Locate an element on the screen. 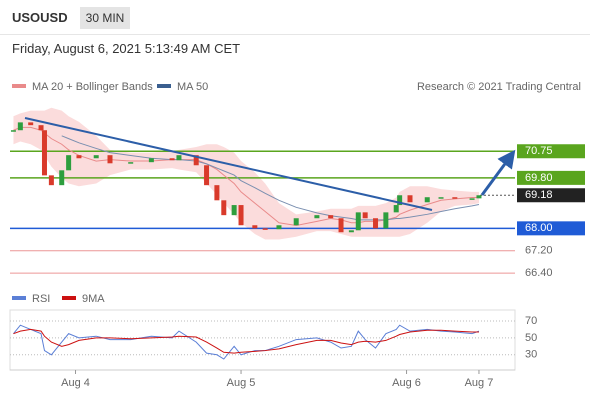  y-tick-label: 50 is located at coordinates (531, 338).